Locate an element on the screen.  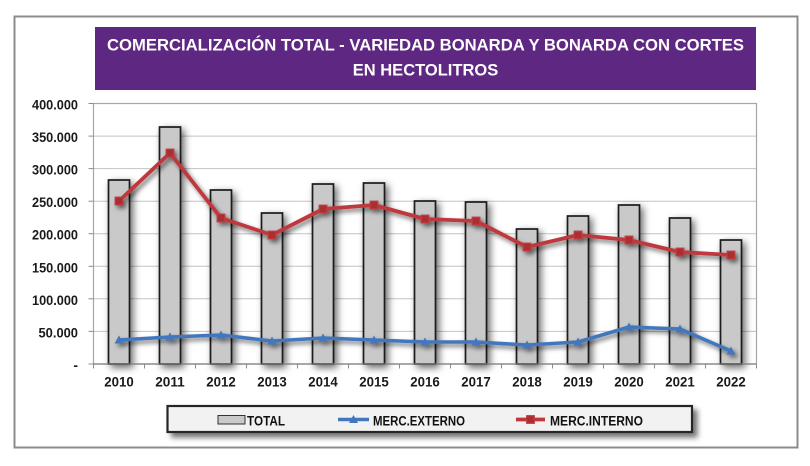
svg-text: 2018 is located at coordinates (527, 382).